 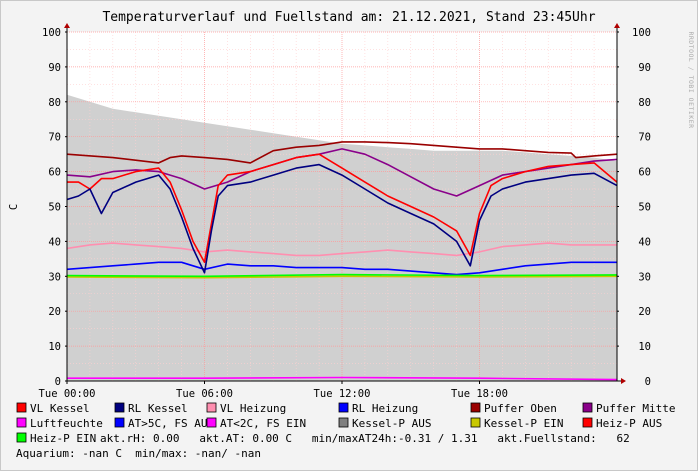 What do you see at coordinates (14, 207) in the screenshot?
I see `y-axis-label: C` at bounding box center [14, 207].